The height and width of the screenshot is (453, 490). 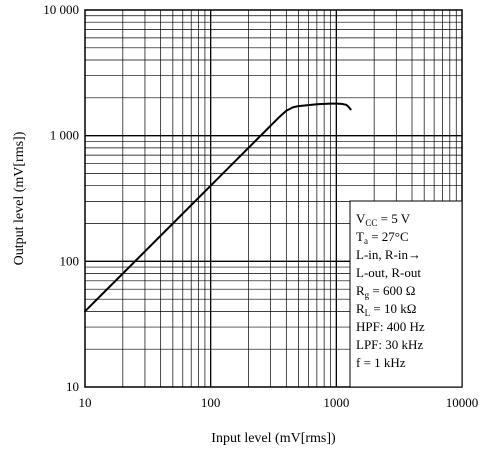 I want to click on x-tick-label: 100, so click(x=211, y=402).